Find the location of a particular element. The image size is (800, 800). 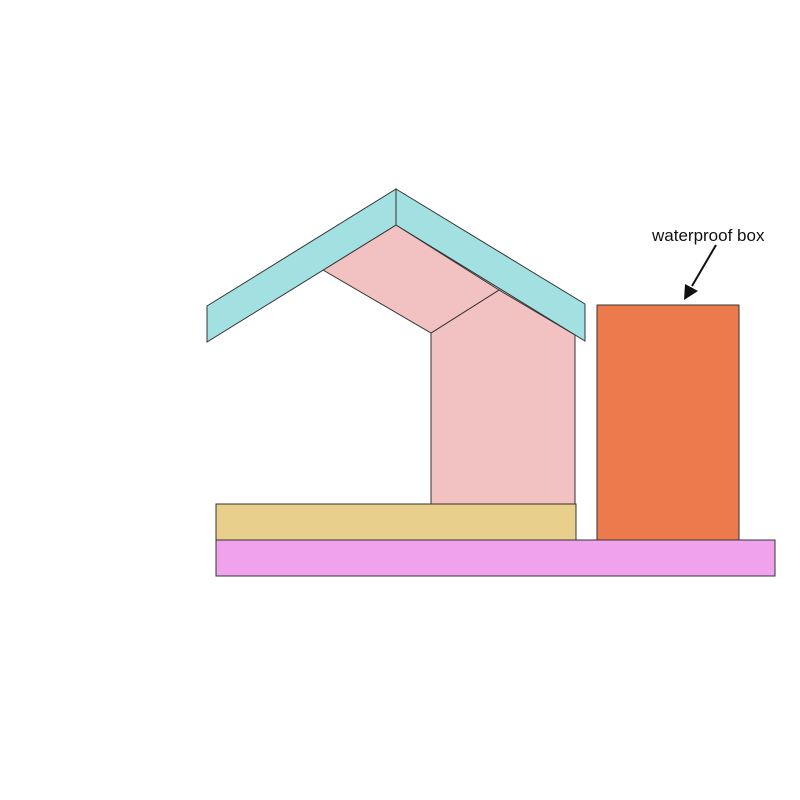

waterproof-box is located at coordinates (668, 422).